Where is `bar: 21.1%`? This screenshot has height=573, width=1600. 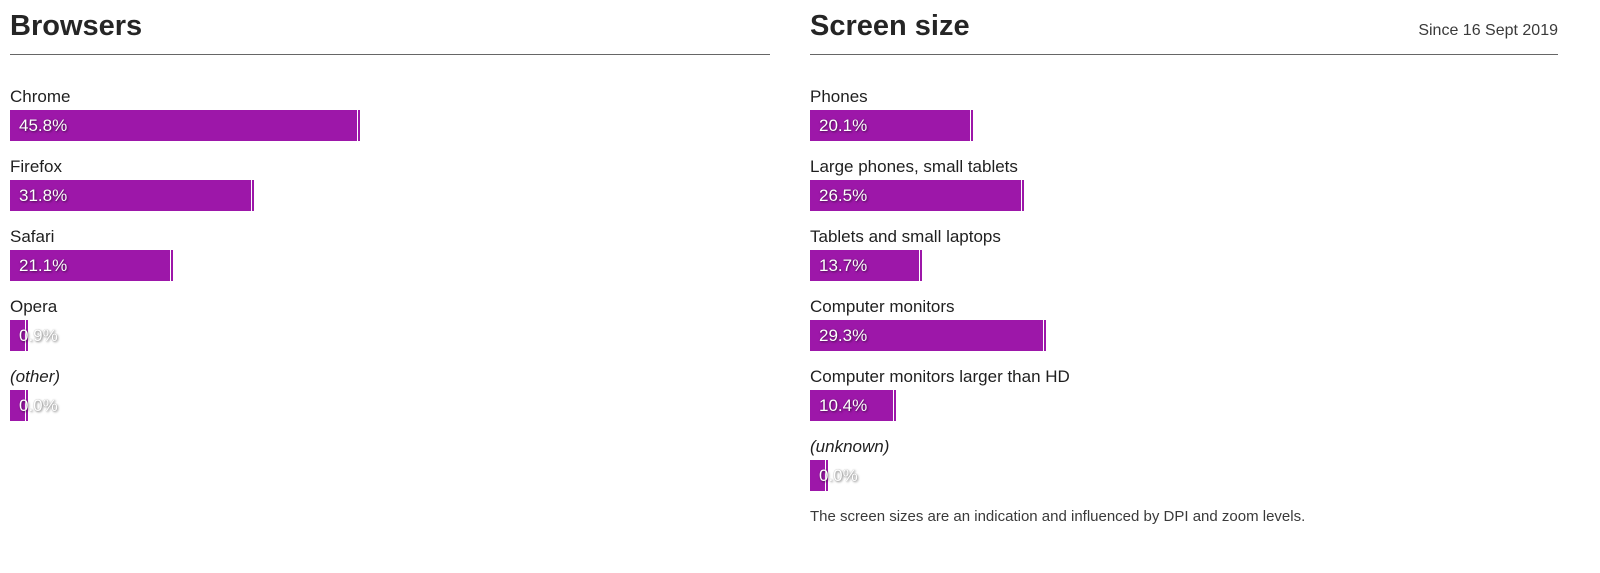
bar: 21.1% is located at coordinates (91, 265).